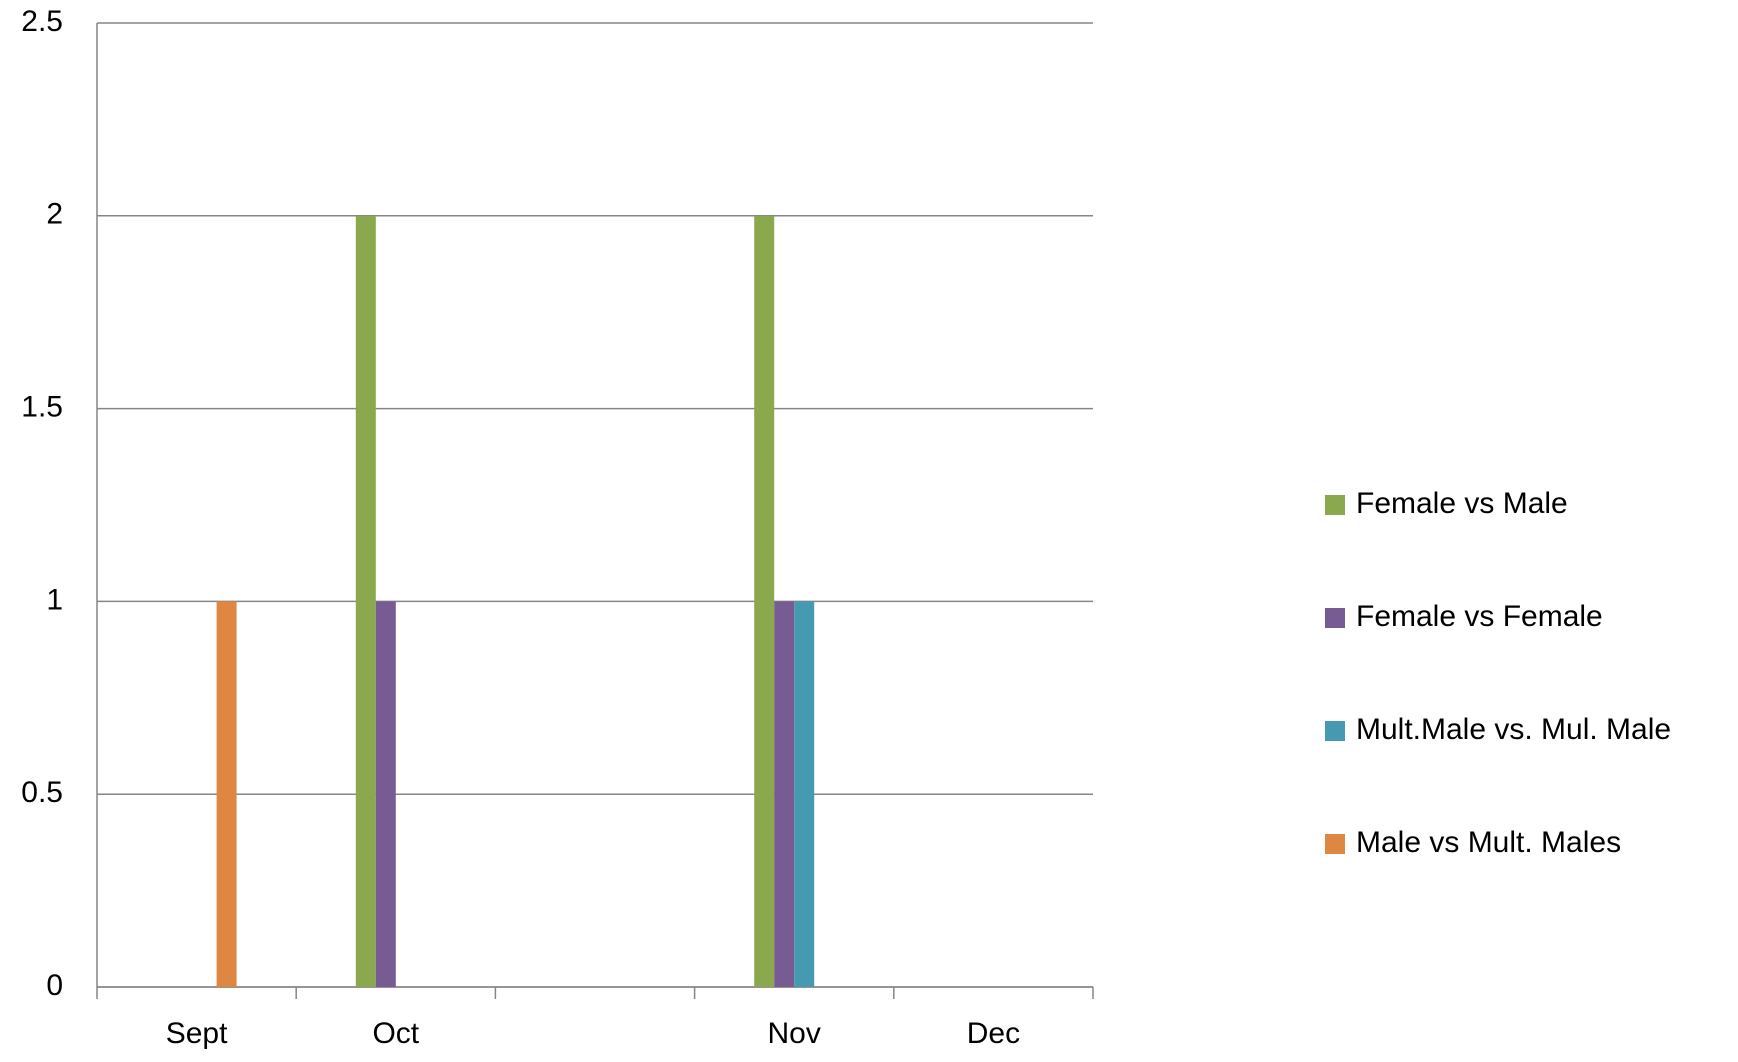 The image size is (1738, 1062). I want to click on y-tick-label: 1.5, so click(42, 407).